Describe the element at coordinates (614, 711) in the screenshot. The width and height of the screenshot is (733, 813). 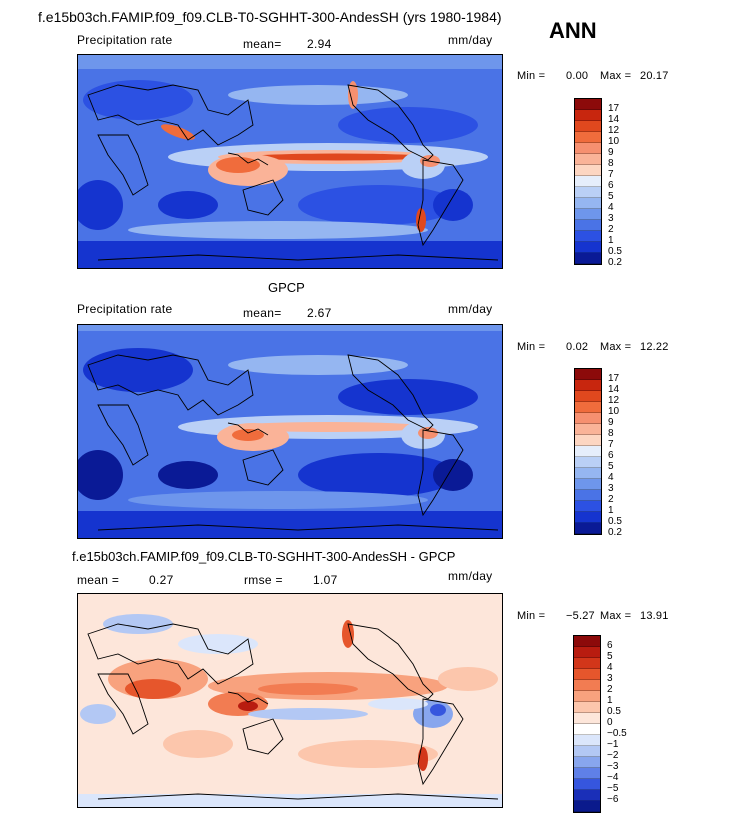
I see `panel3-colorbar-tick-label: 0.5` at that location.